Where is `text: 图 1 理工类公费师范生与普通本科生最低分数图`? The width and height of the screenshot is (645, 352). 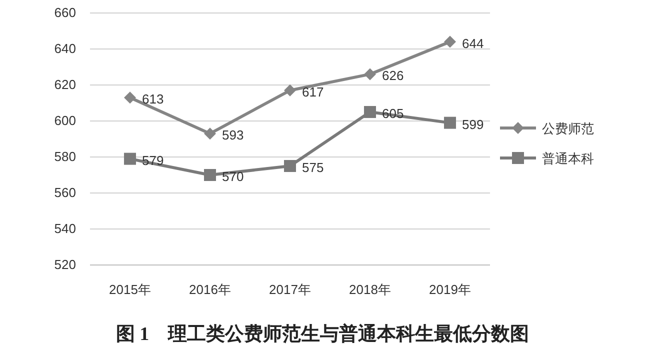 text: 图 1 理工类公费师范生与普通本科生最低分数图 is located at coordinates (323, 334).